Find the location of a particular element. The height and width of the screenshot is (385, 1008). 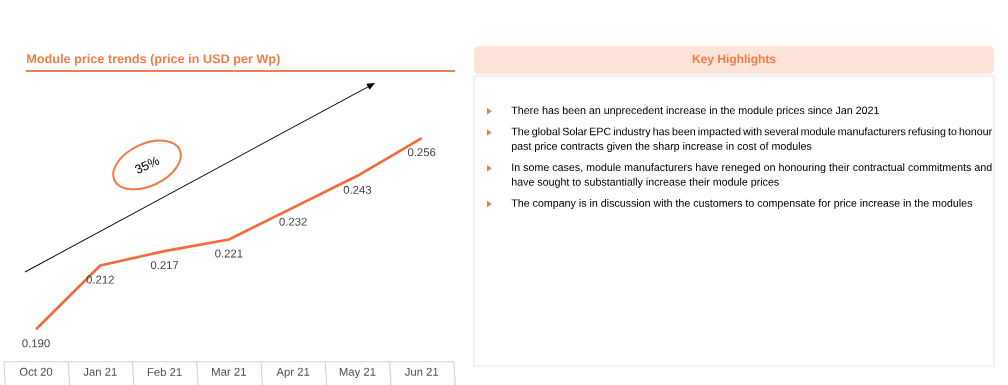

data-label: 0.256 is located at coordinates (421, 152).